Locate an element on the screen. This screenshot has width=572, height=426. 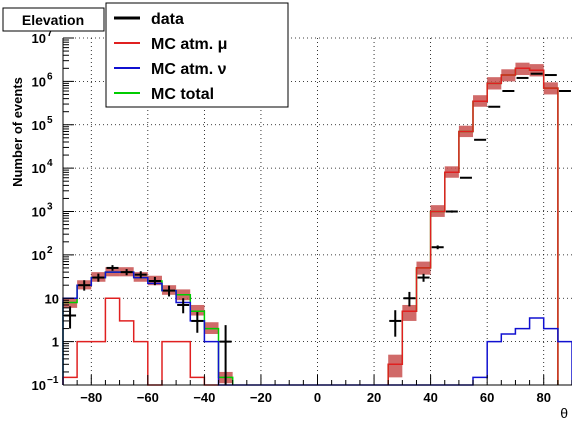
x-tick-labels: −80 −60 −40 −20 0 20 40 60 80 is located at coordinates (315, 397).